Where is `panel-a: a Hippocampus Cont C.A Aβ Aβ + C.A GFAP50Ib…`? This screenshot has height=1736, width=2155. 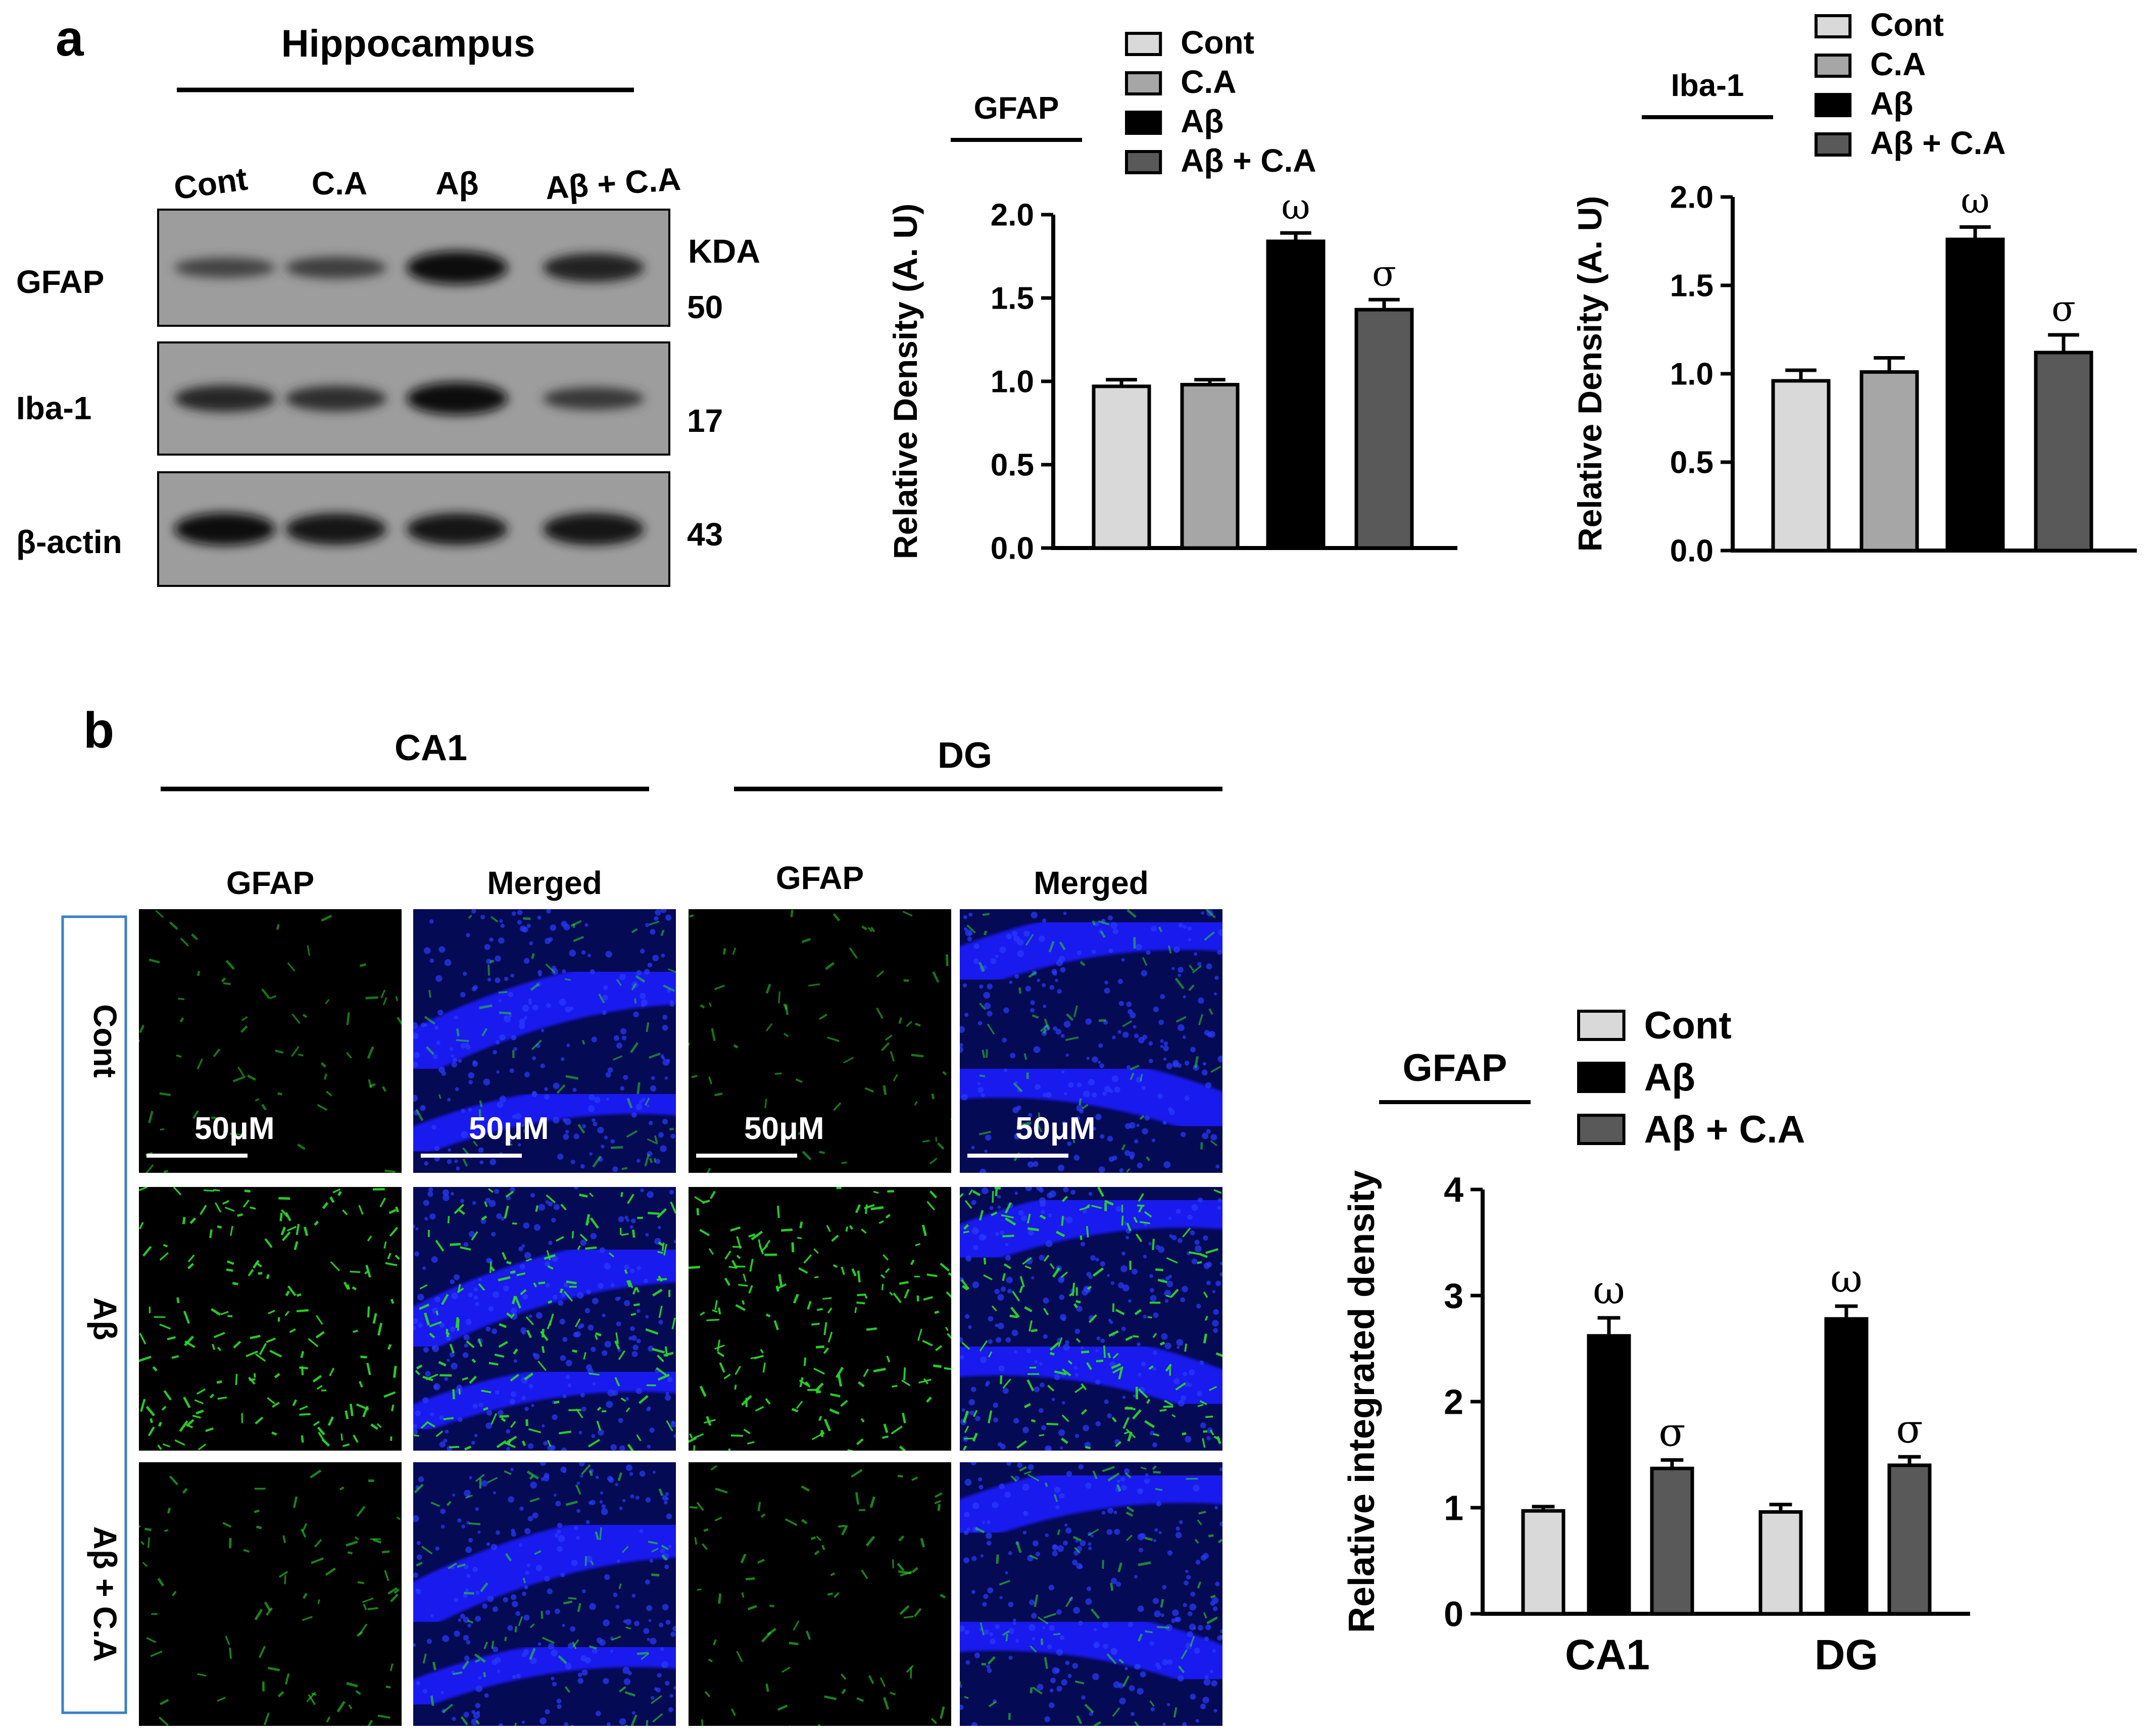 panel-a: a Hippocampus Cont C.A Aβ Aβ + C.A GFAP50Ib… is located at coordinates (388, 298).